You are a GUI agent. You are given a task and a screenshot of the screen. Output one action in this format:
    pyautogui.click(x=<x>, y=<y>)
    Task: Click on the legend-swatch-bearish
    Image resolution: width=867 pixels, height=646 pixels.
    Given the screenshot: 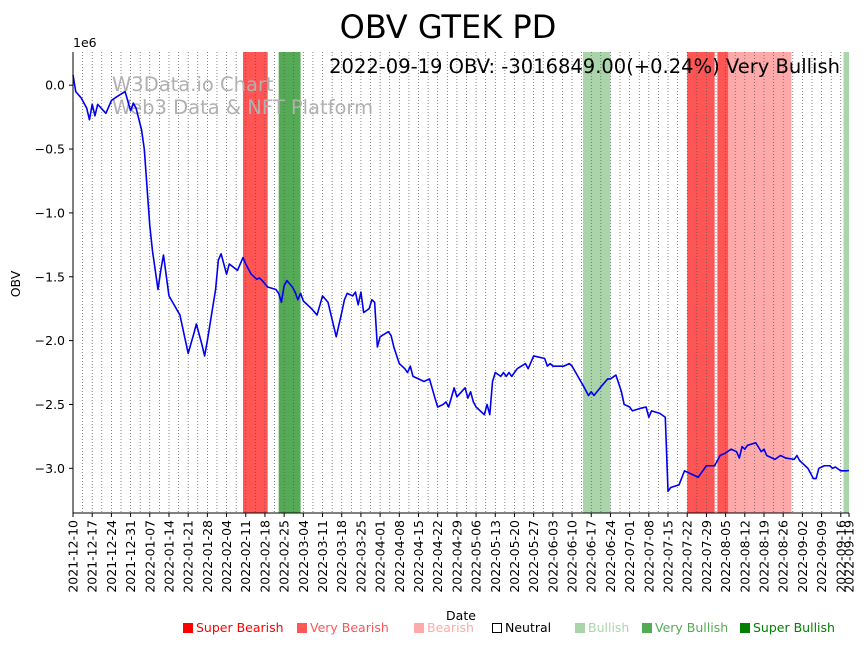 What is the action you would take?
    pyautogui.click(x=419, y=628)
    